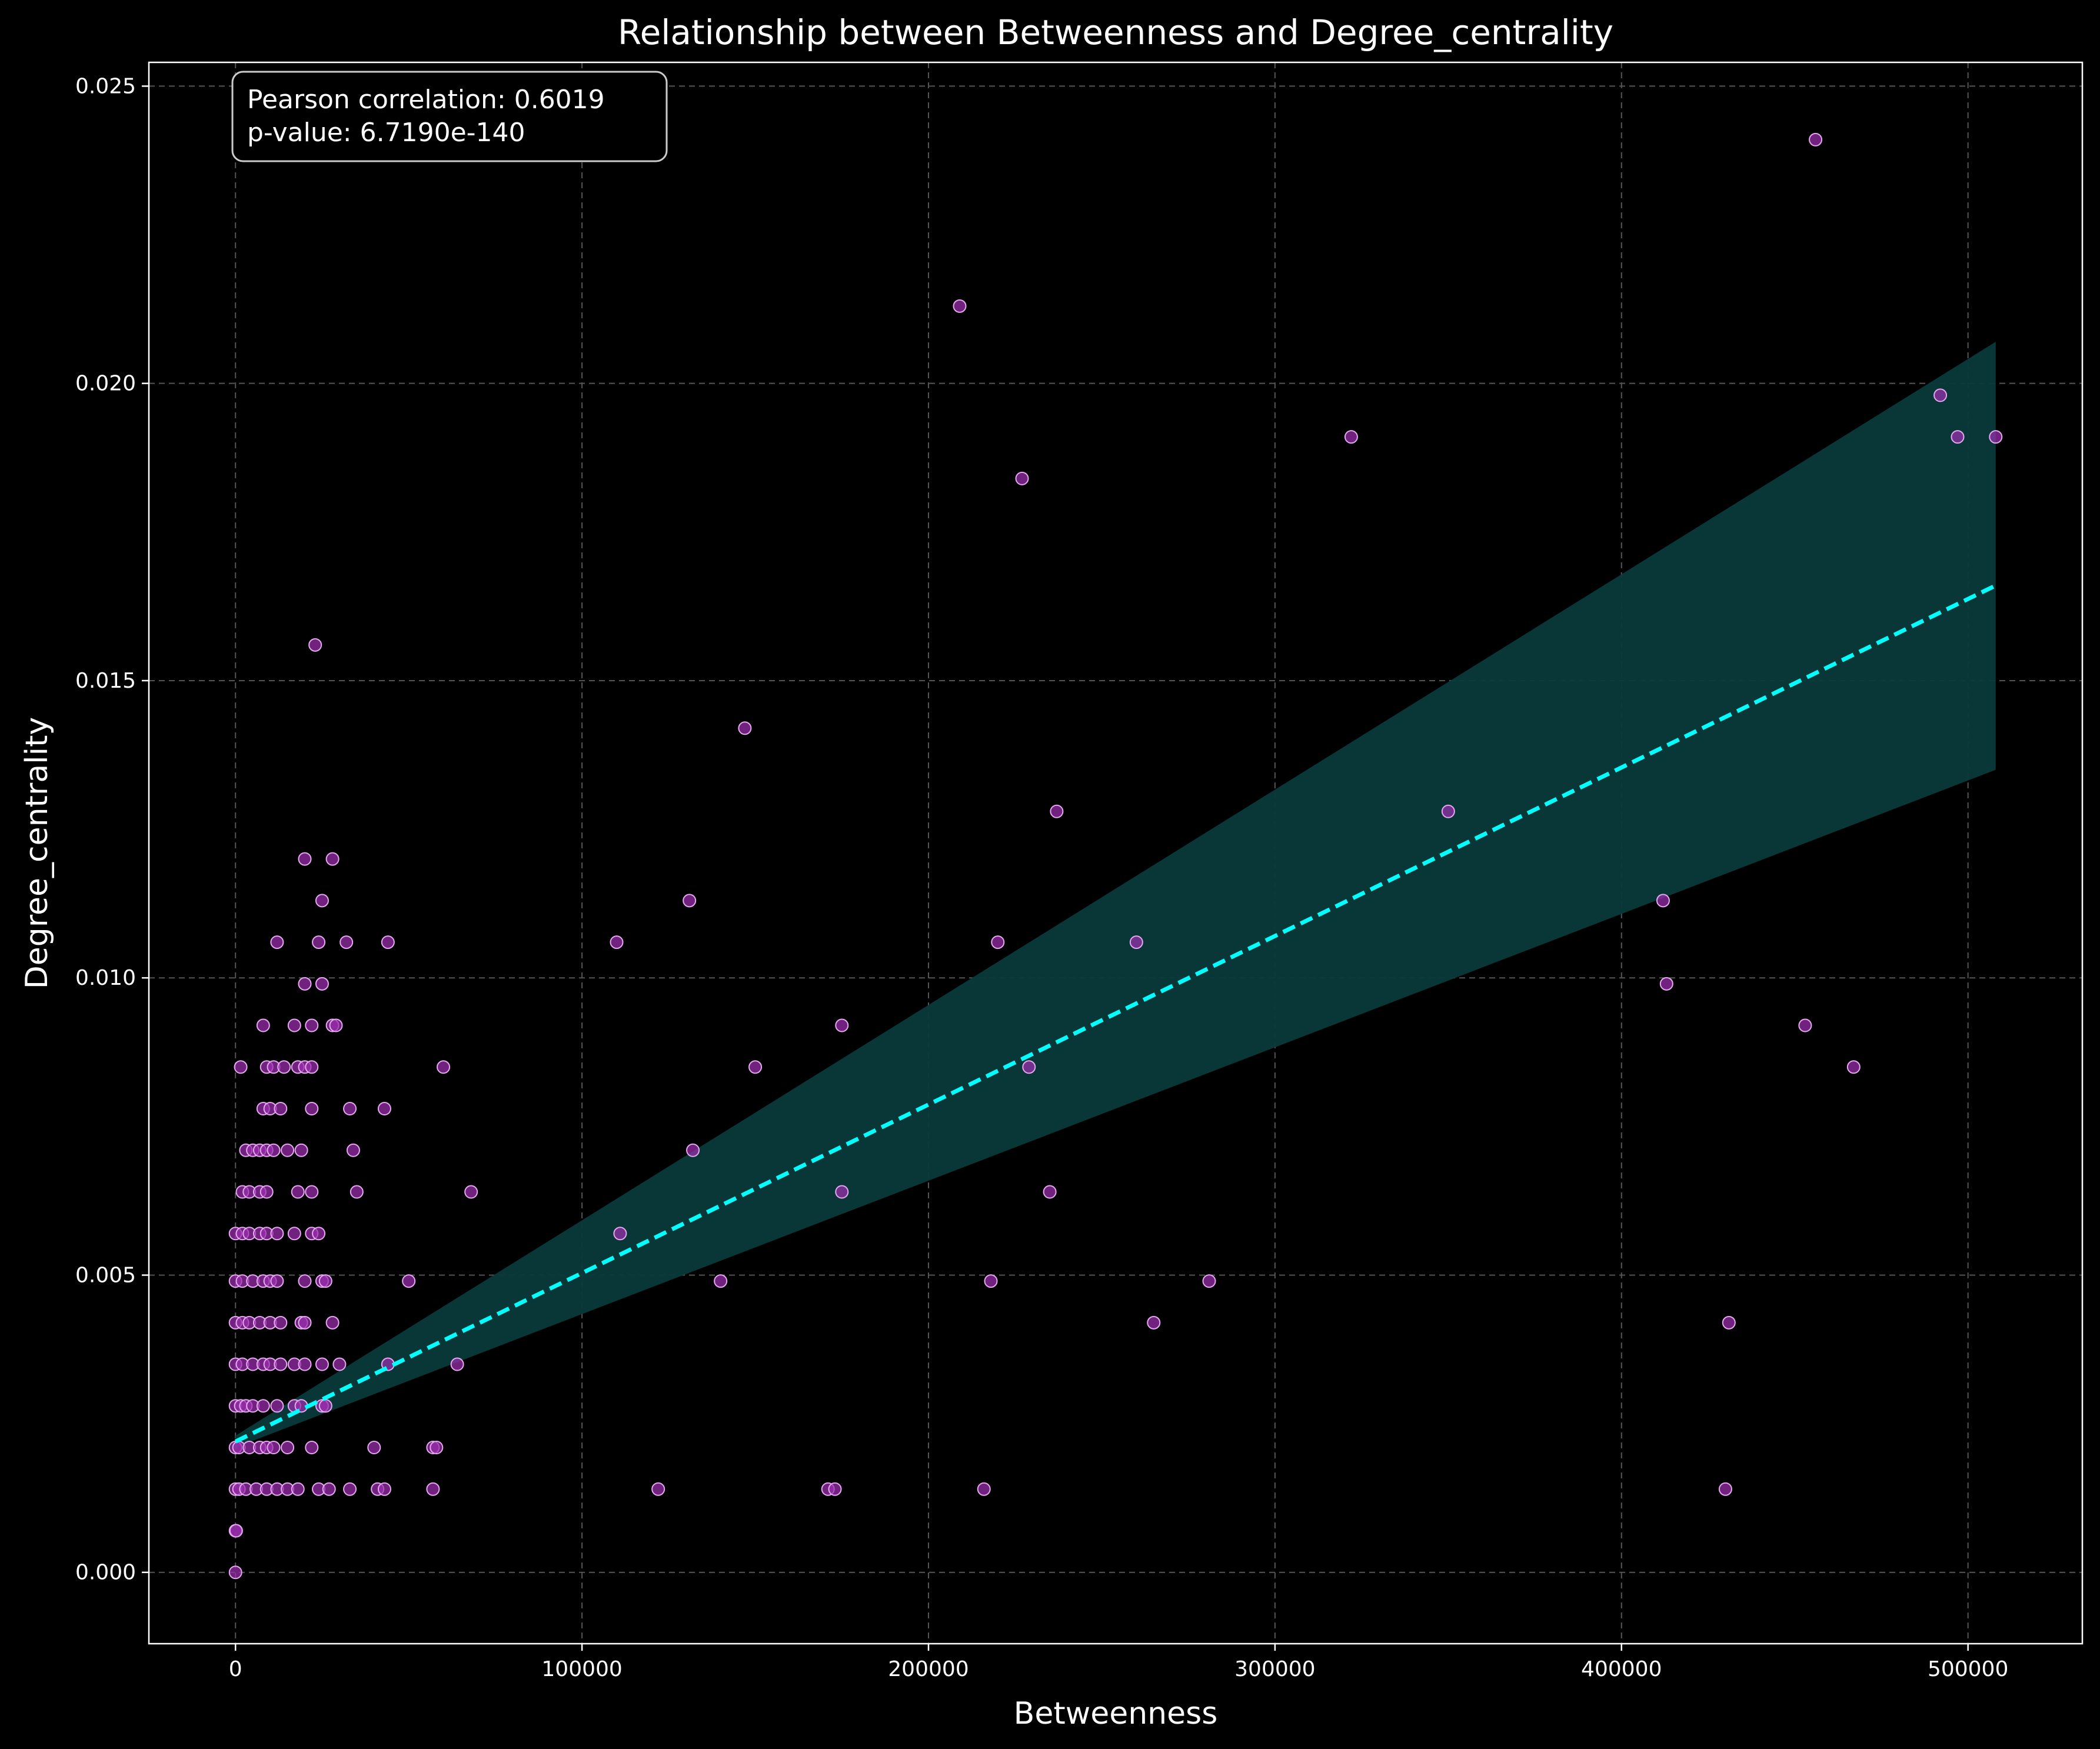  I want to click on y-tick-label-1: 0.005, so click(105, 1275).